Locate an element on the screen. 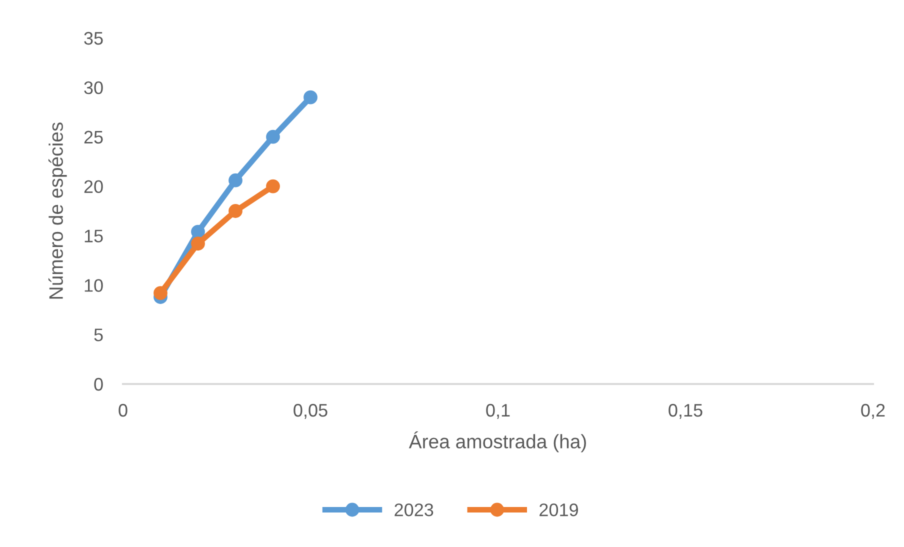 The height and width of the screenshot is (547, 904). y-tick-label: 10 is located at coordinates (93, 285).